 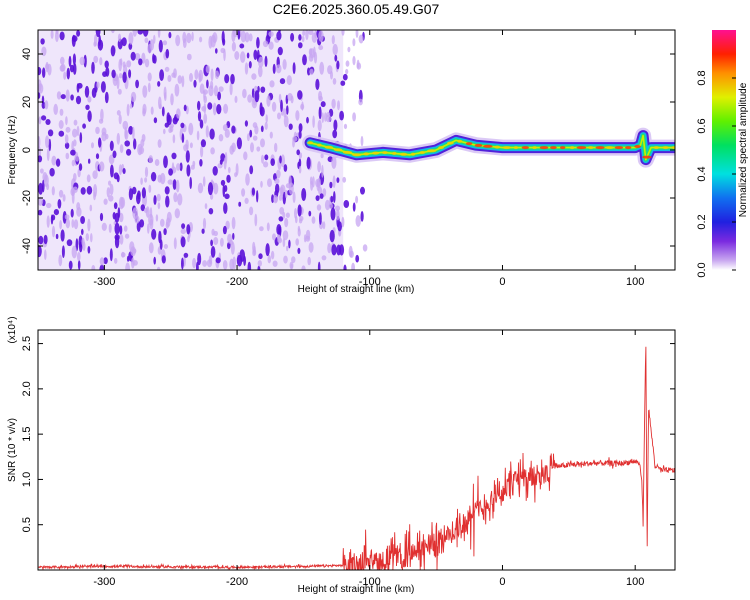 I want to click on y-tick-label: -20, so click(x=27, y=198).